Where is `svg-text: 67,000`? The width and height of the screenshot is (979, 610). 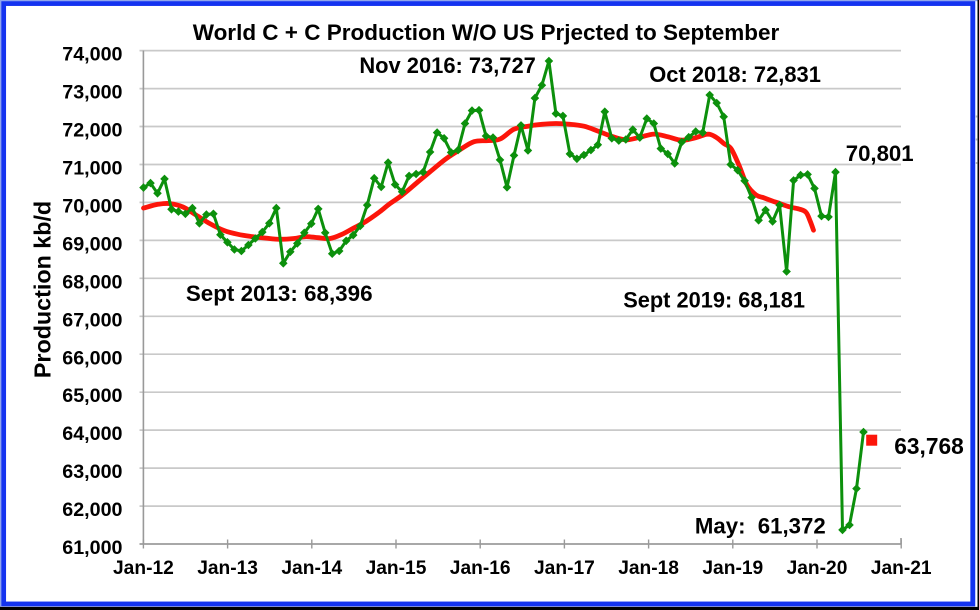
svg-text: 67,000 is located at coordinates (92, 320).